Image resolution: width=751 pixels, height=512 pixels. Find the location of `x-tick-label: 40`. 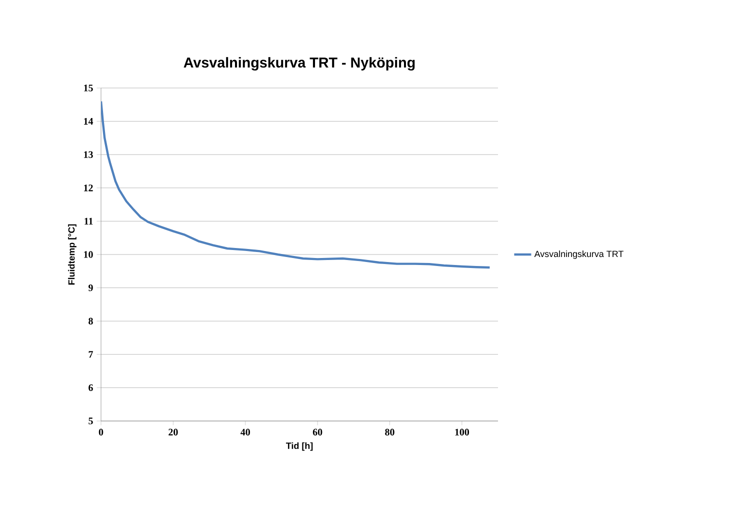

x-tick-label: 40 is located at coordinates (245, 432).